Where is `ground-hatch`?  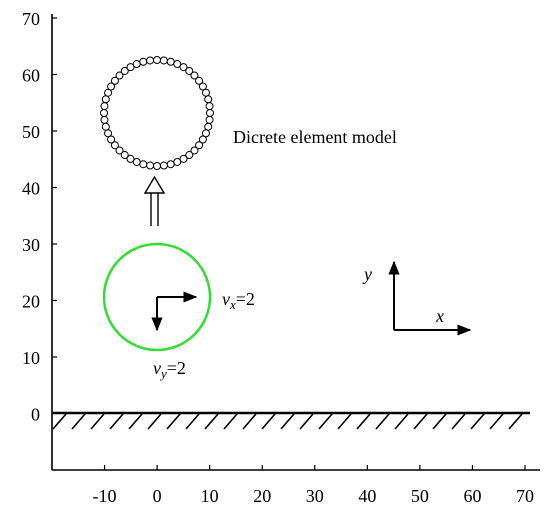
ground-hatch is located at coordinates (287, 421).